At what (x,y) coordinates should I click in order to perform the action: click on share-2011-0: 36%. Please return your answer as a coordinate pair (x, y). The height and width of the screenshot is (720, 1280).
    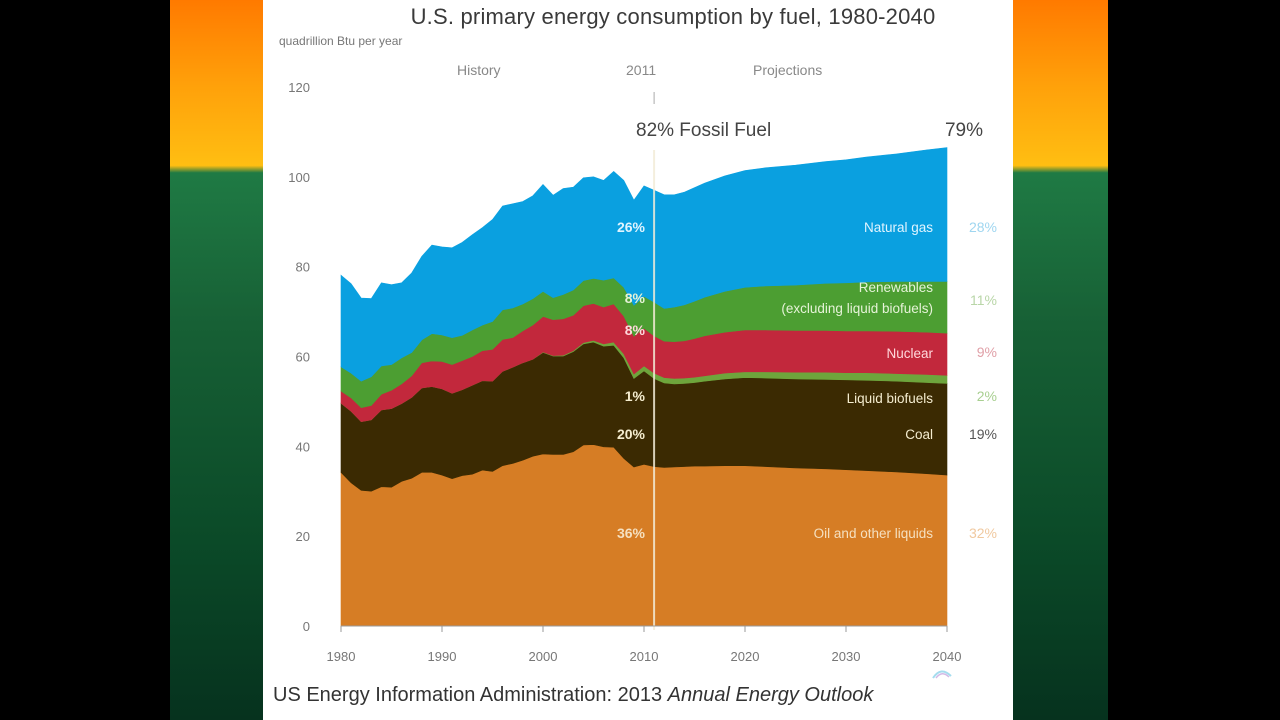
    Looking at the image, I should click on (631, 533).